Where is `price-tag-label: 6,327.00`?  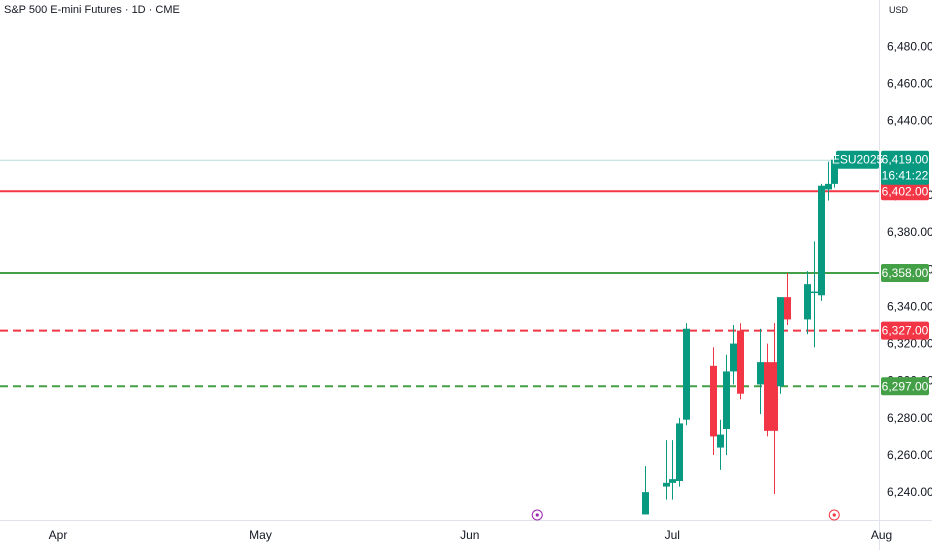 price-tag-label: 6,327.00 is located at coordinates (905, 331).